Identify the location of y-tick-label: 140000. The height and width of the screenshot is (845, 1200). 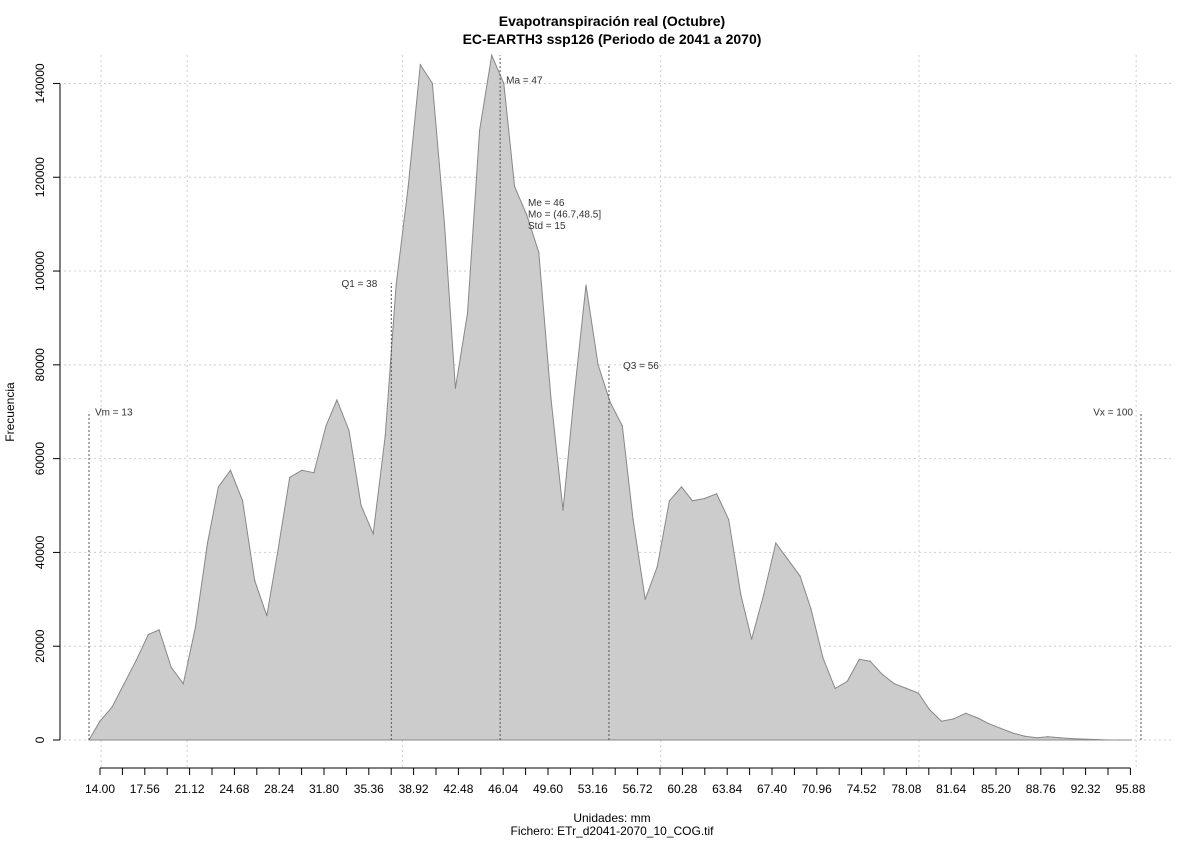
(40, 83).